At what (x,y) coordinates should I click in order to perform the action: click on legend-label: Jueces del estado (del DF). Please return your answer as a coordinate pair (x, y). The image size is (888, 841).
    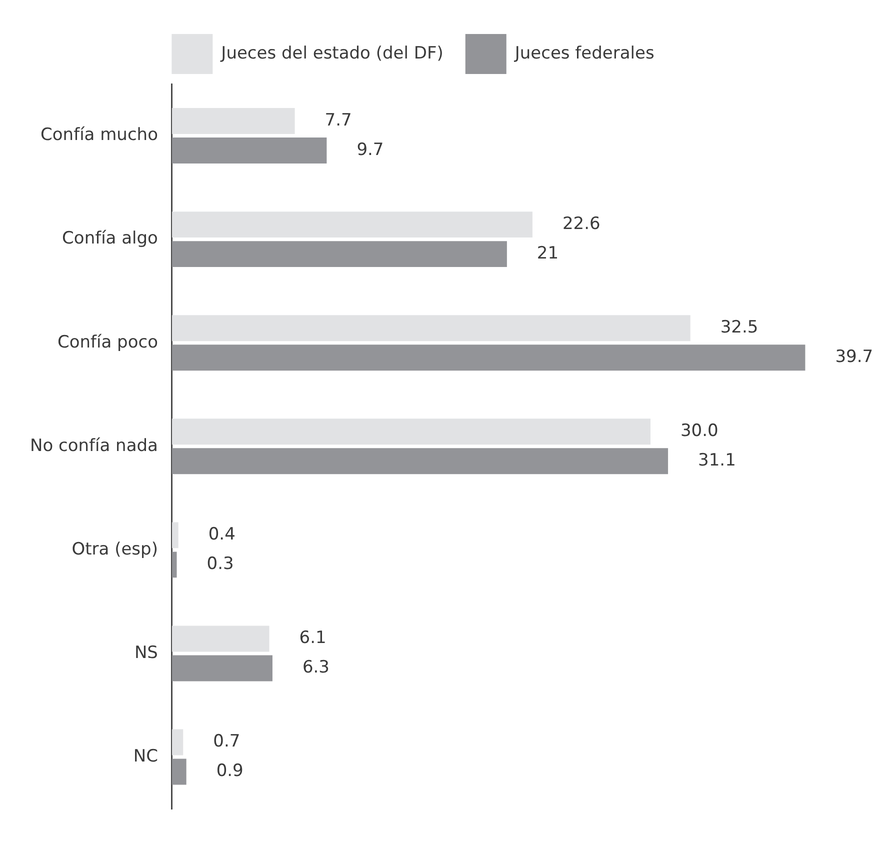
    Looking at the image, I should click on (332, 53).